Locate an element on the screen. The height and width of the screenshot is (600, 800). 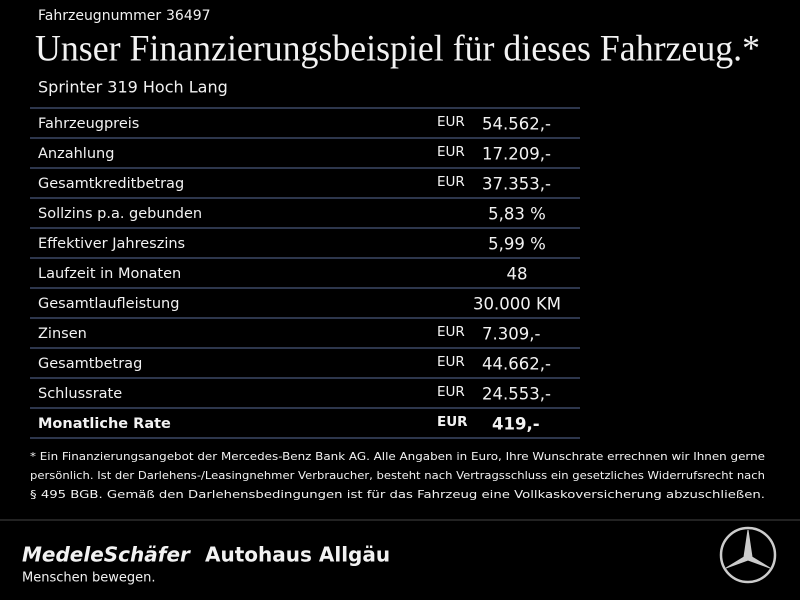
vehicle-number-label: Fahrzeugnummer is located at coordinates (99, 16).